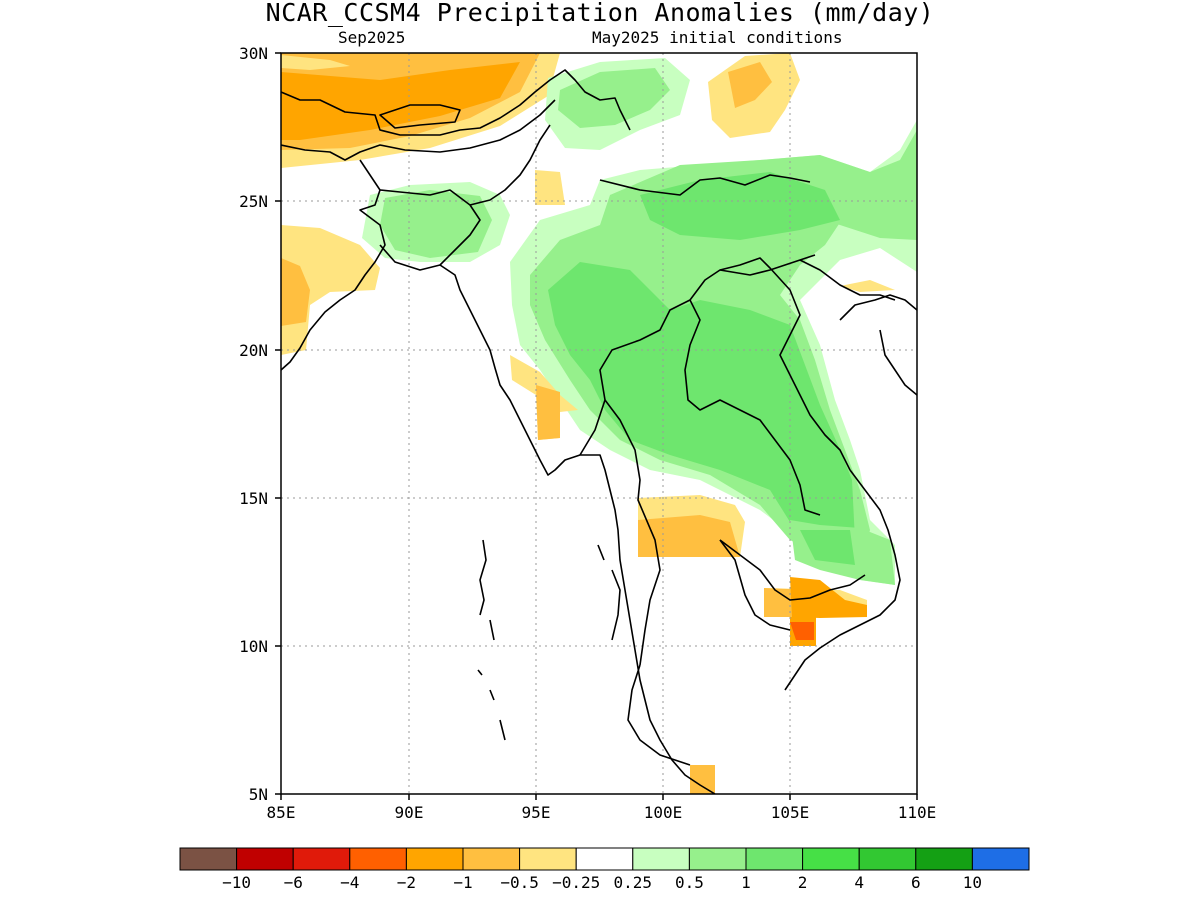 Image resolution: width=1200 pixels, height=900 pixels. I want to click on pos-anomaly-central-vietnam-core, so click(827, 547).